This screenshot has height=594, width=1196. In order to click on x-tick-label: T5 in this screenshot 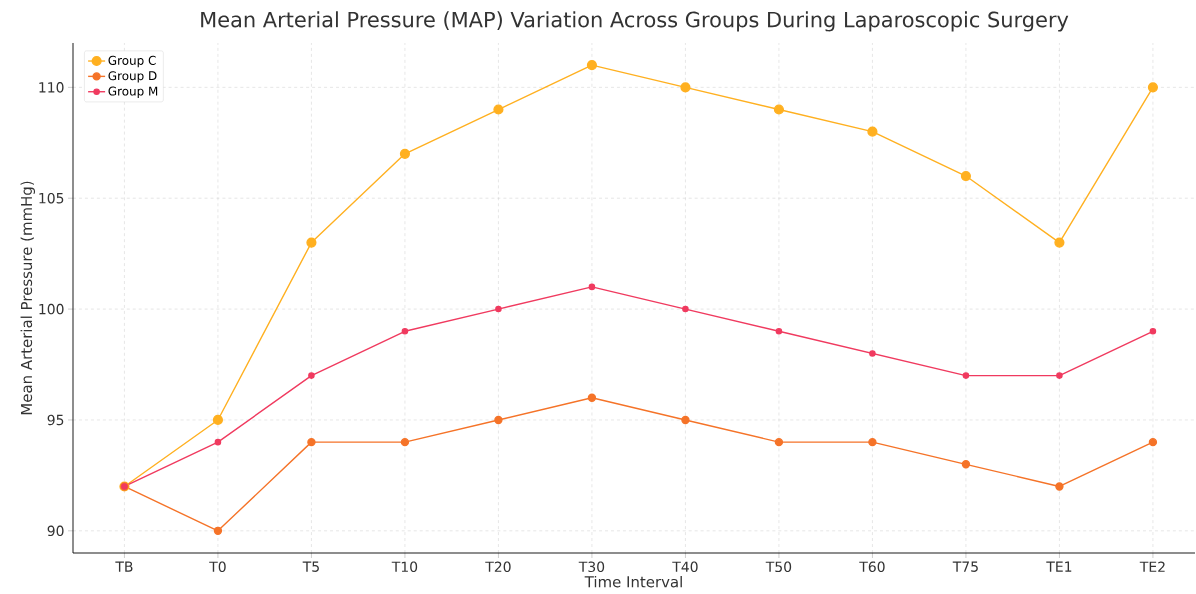, I will do `click(310, 566)`.